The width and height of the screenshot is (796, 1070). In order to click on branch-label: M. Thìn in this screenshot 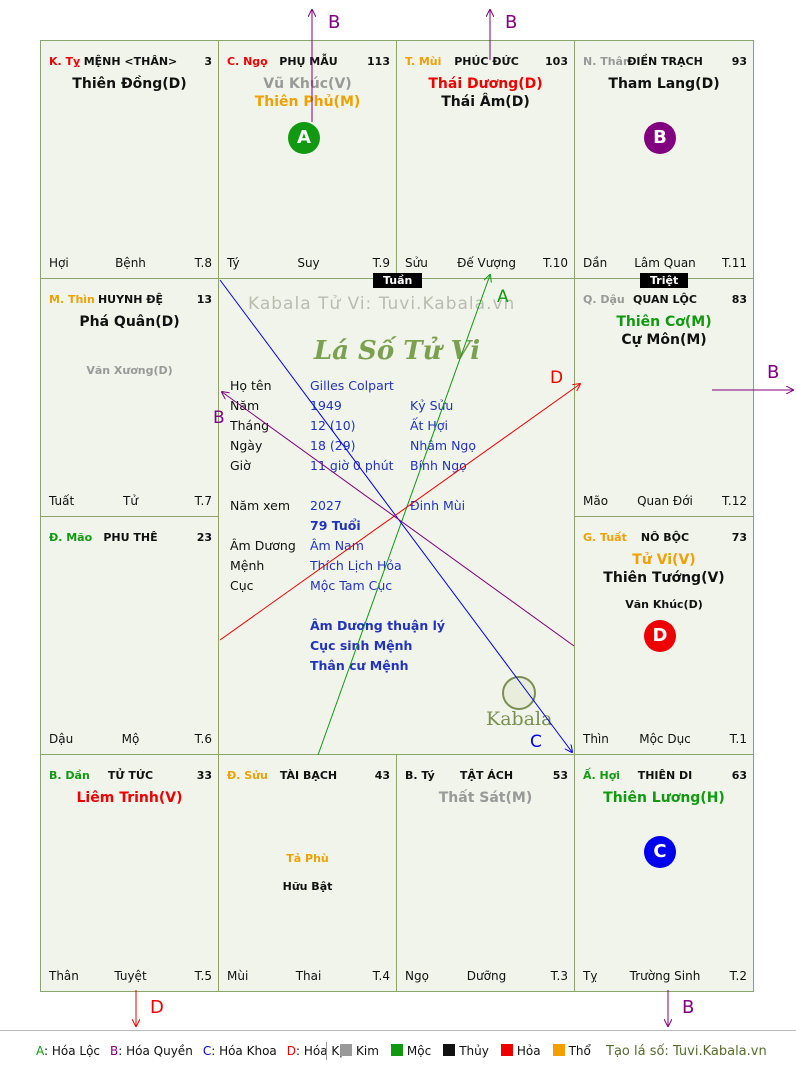, I will do `click(72, 299)`.